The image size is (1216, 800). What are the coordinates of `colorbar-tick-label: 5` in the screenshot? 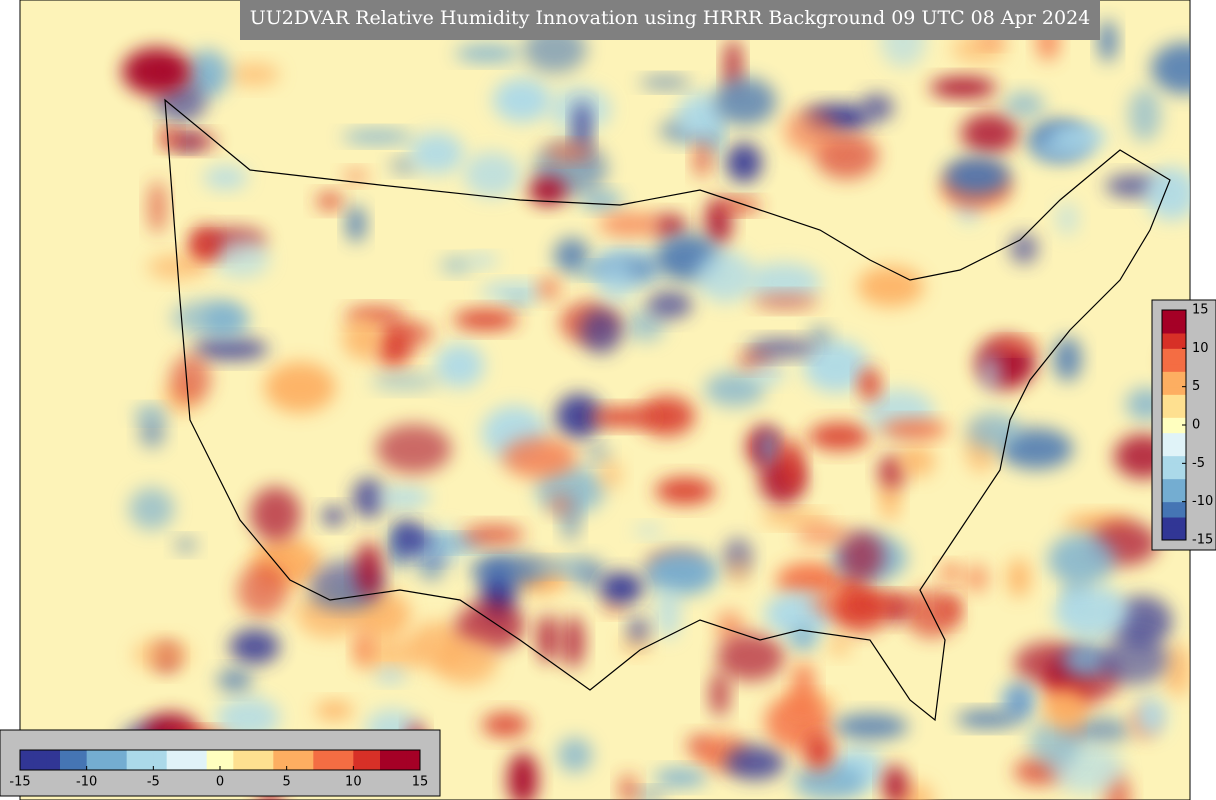 It's located at (1196, 386).